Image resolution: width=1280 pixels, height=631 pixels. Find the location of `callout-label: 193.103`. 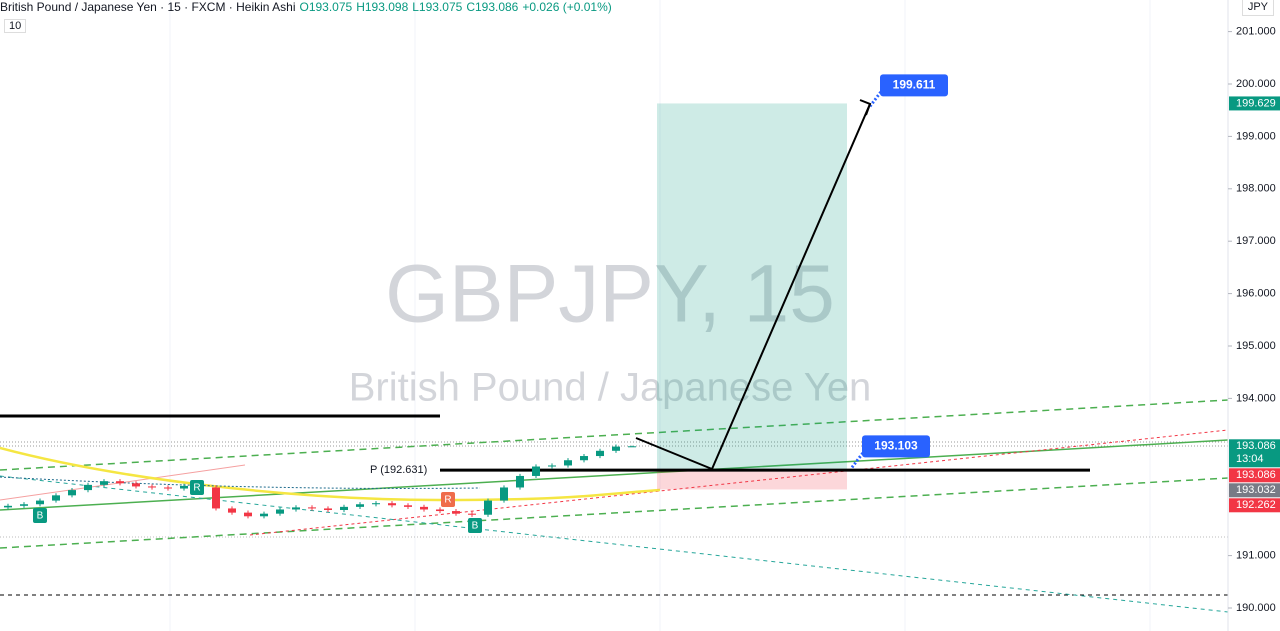

callout-label: 193.103 is located at coordinates (896, 446).